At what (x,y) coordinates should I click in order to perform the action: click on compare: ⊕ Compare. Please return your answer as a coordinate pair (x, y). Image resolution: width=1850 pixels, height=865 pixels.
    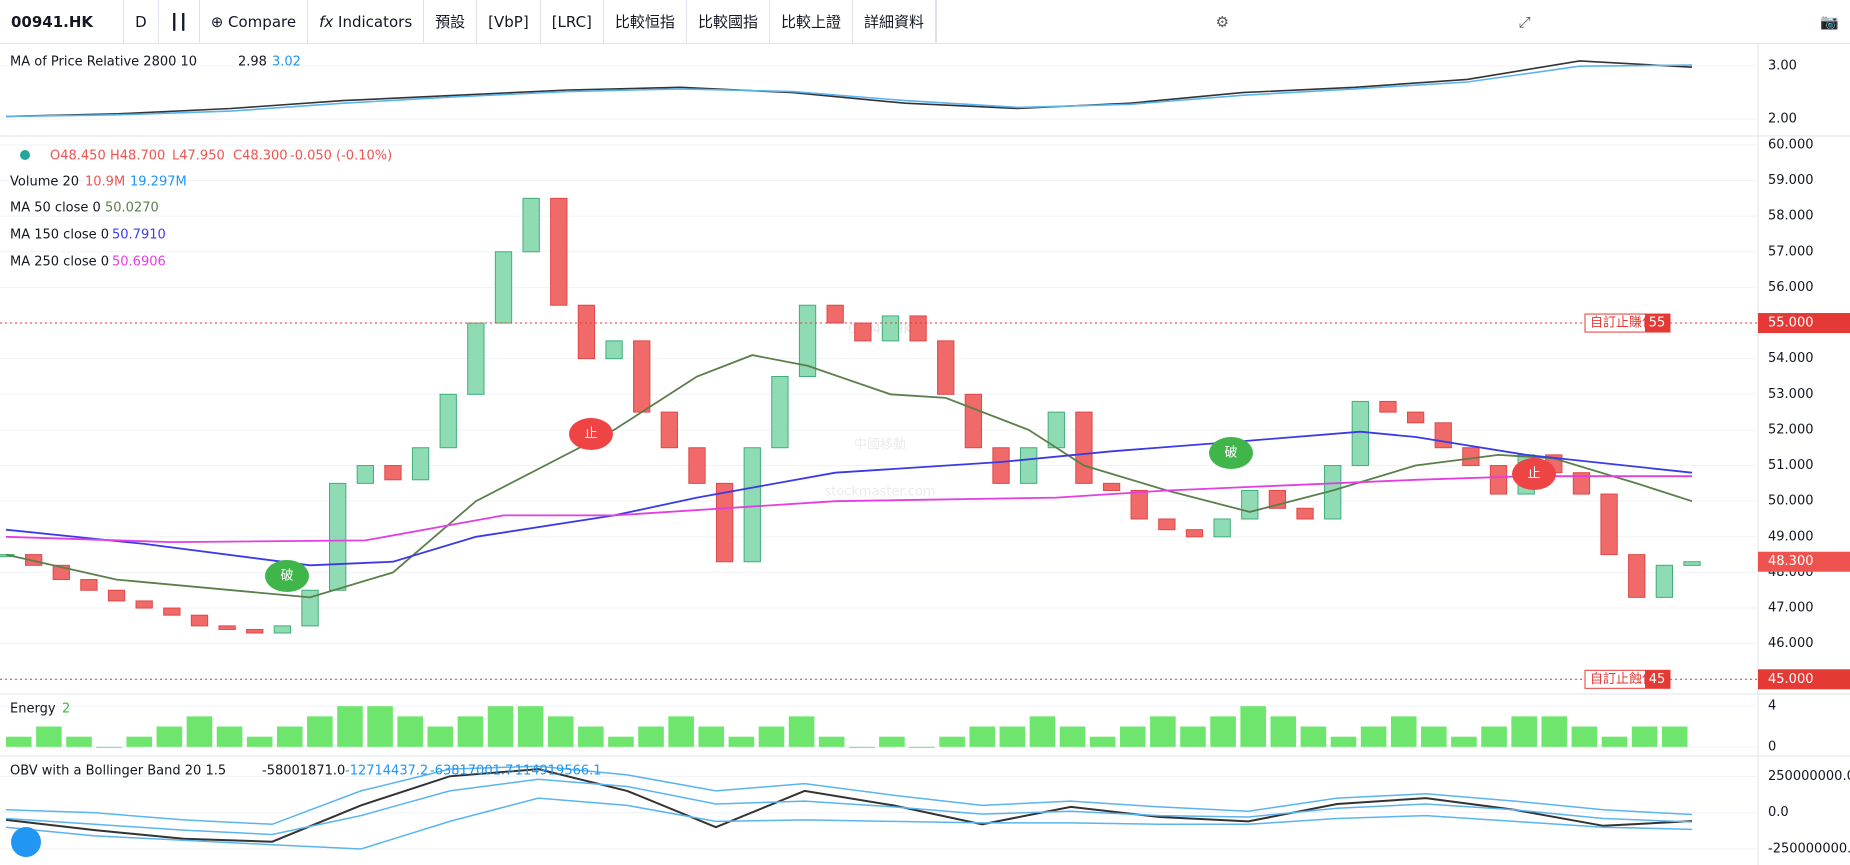
    Looking at the image, I should click on (254, 22).